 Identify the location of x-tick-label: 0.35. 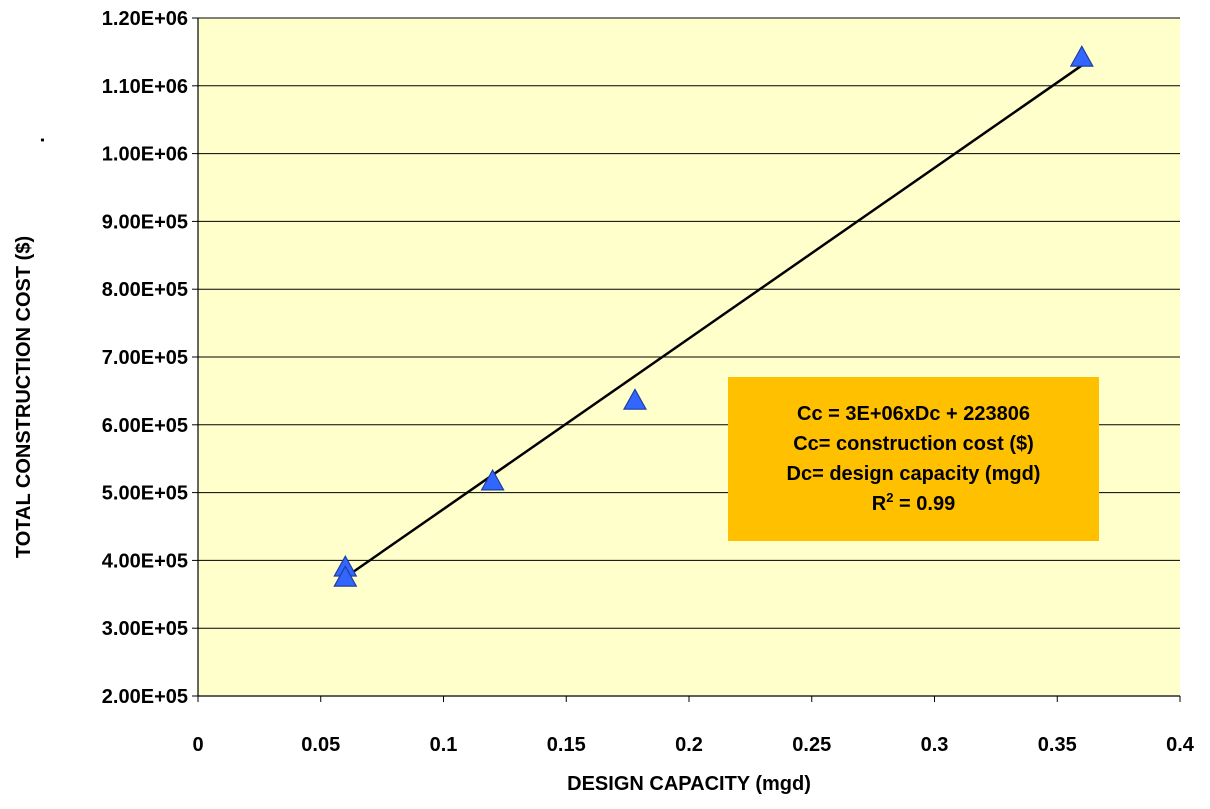
(1057, 745).